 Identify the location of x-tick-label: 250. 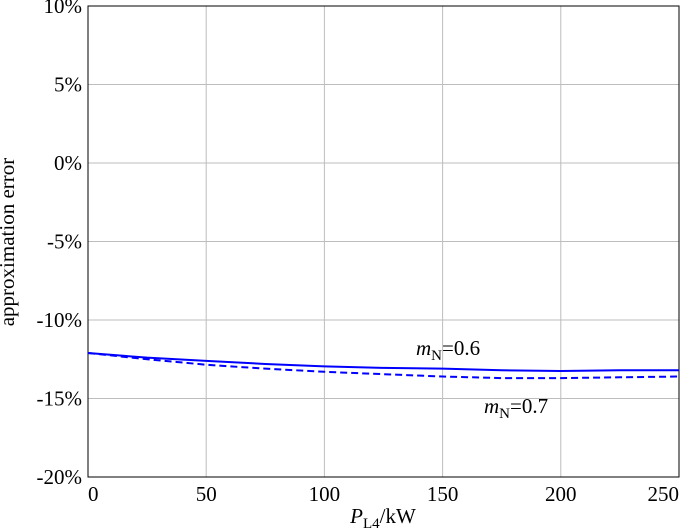
(664, 494).